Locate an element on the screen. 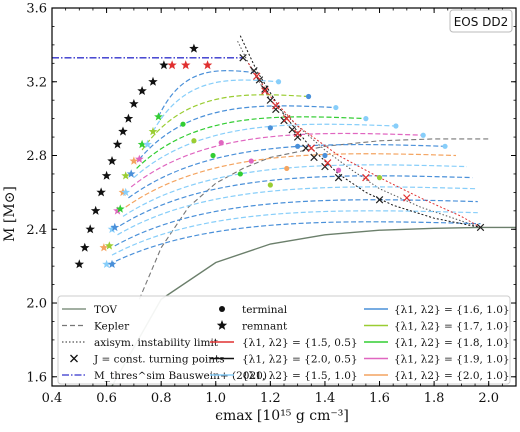 This screenshot has width=520, height=432. legend-label: {λ1, λ2} = {2.0, 1.0} is located at coordinates (452, 376).